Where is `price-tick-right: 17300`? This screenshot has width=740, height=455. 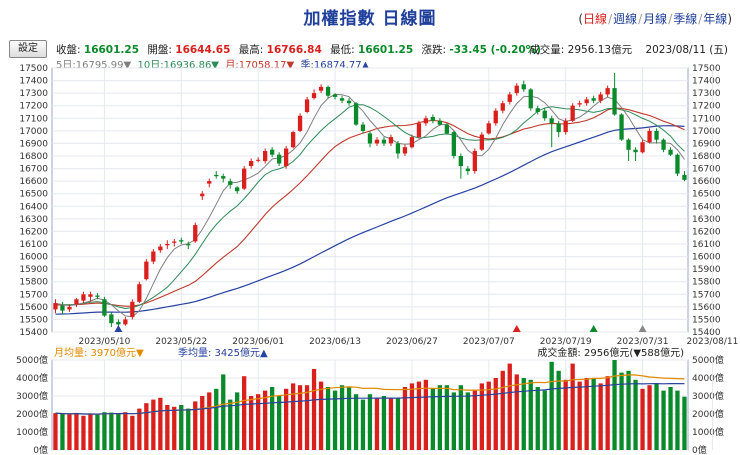 price-tick-right: 17300 is located at coordinates (706, 94).